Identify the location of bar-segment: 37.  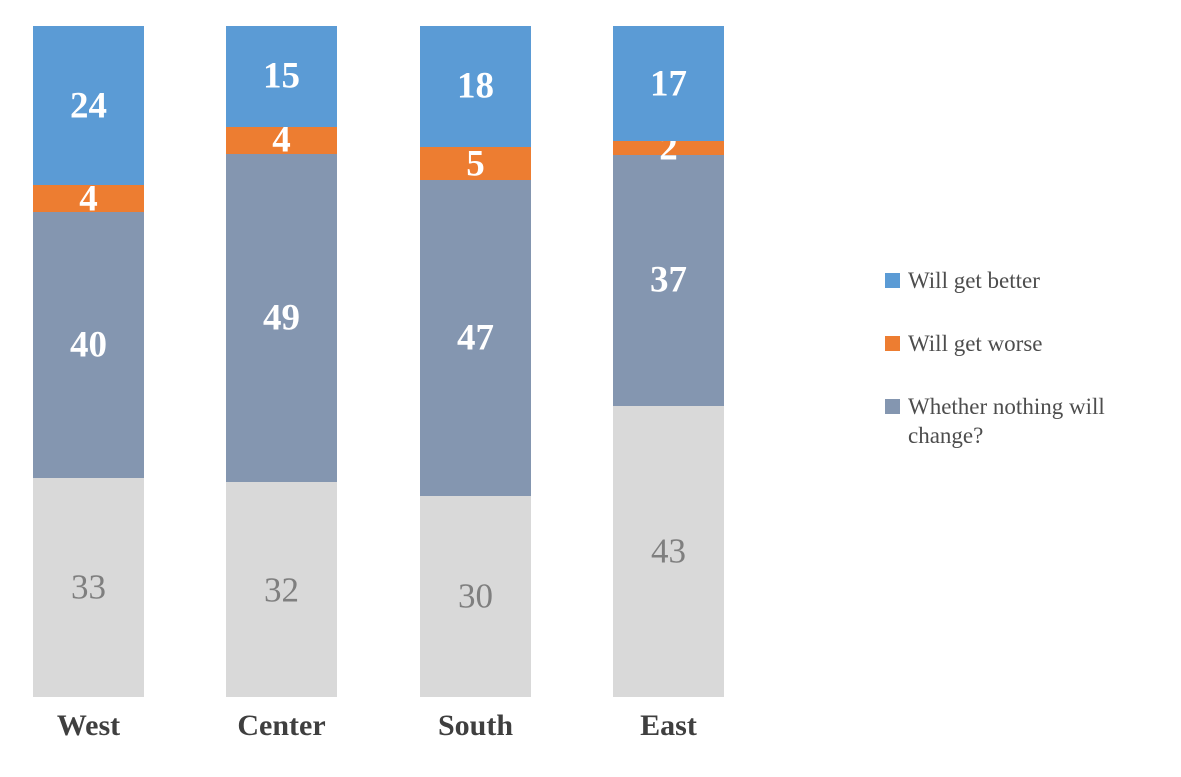
(668, 280).